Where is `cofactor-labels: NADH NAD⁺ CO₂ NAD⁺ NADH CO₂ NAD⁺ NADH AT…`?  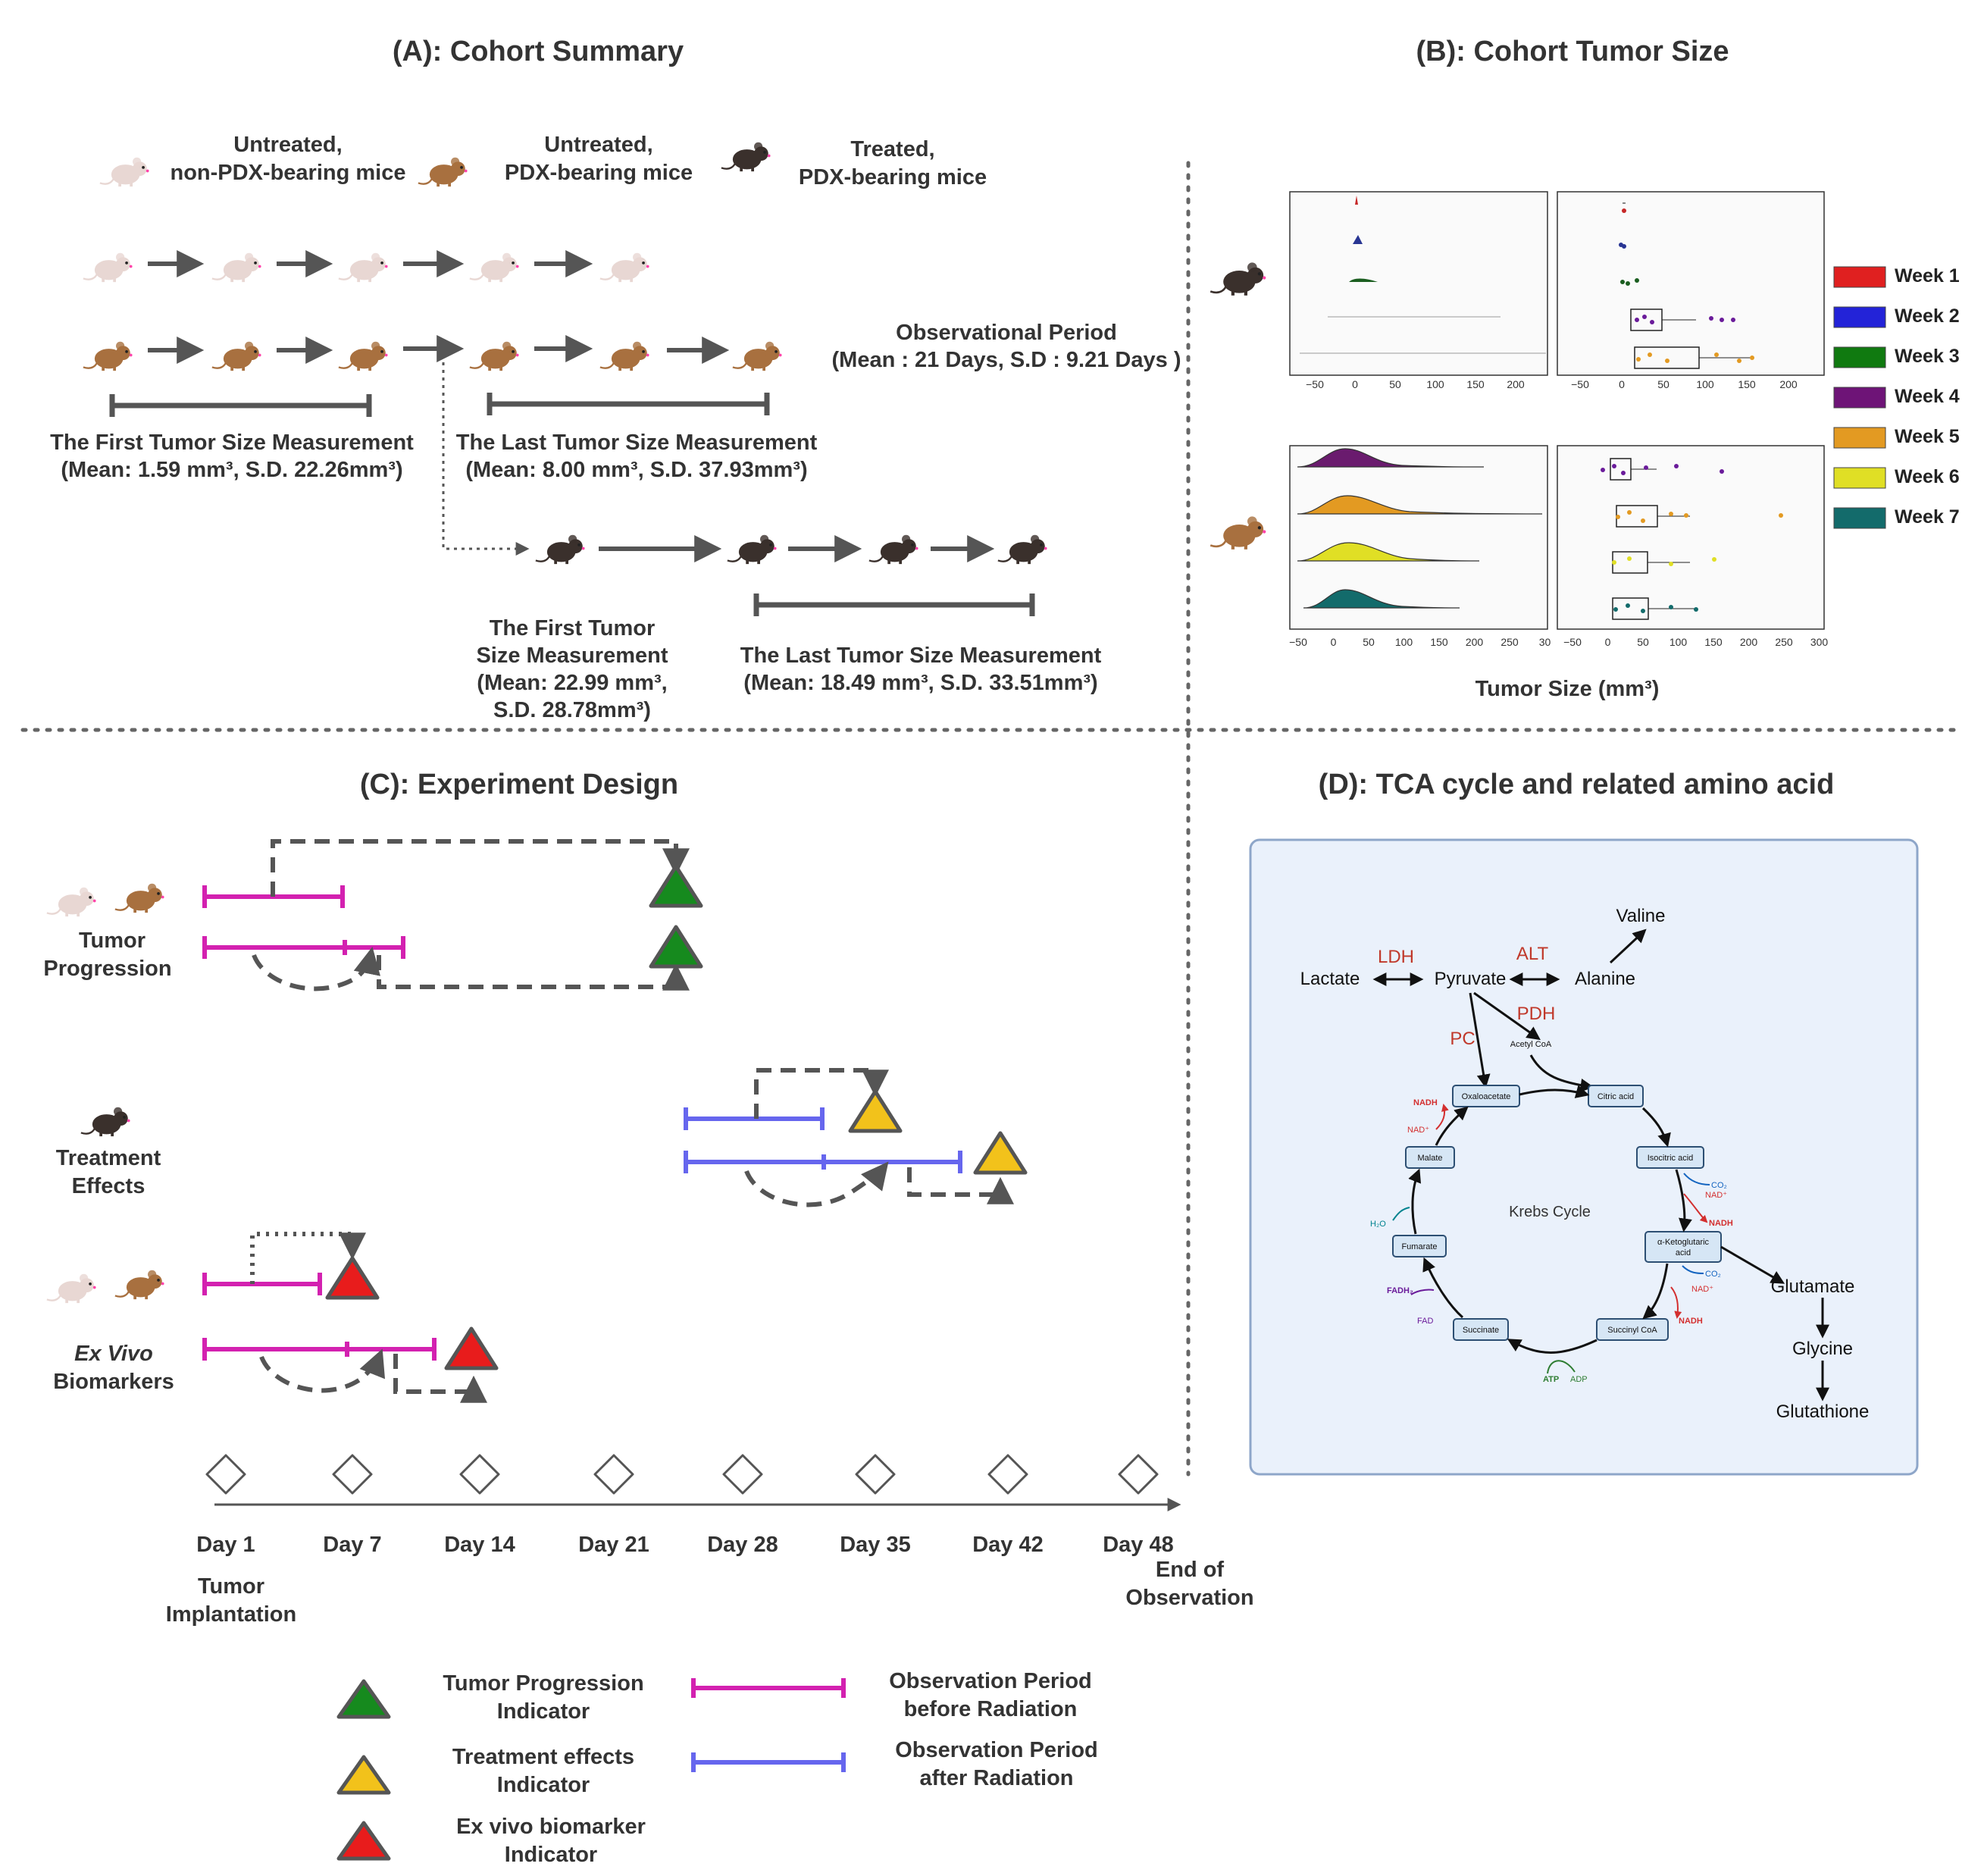 cofactor-labels: NADH NAD⁺ CO₂ NAD⁺ NADH CO₂ NAD⁺ NADH AT… is located at coordinates (1551, 1241).